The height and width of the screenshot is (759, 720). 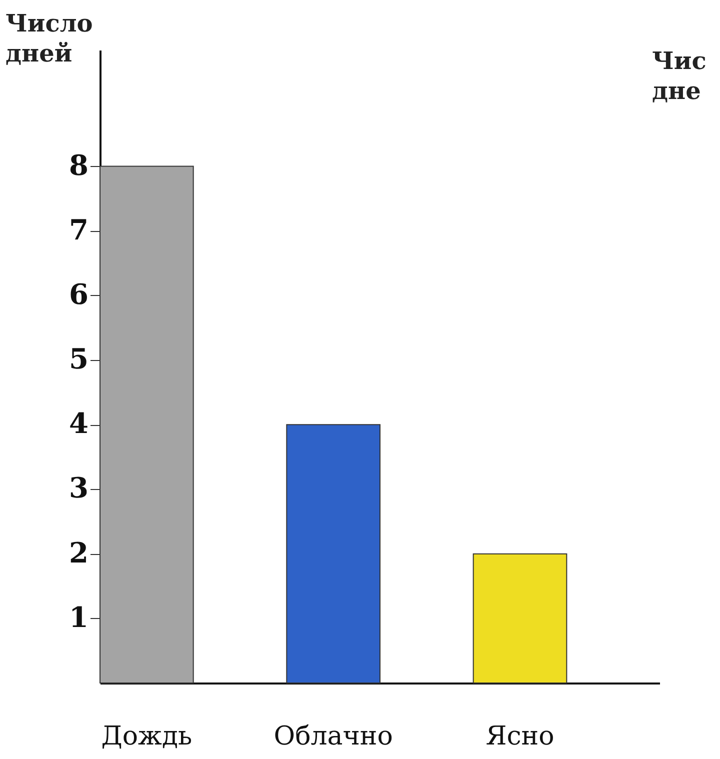 What do you see at coordinates (520, 737) in the screenshot?
I see `x-tick-label: Ясно` at bounding box center [520, 737].